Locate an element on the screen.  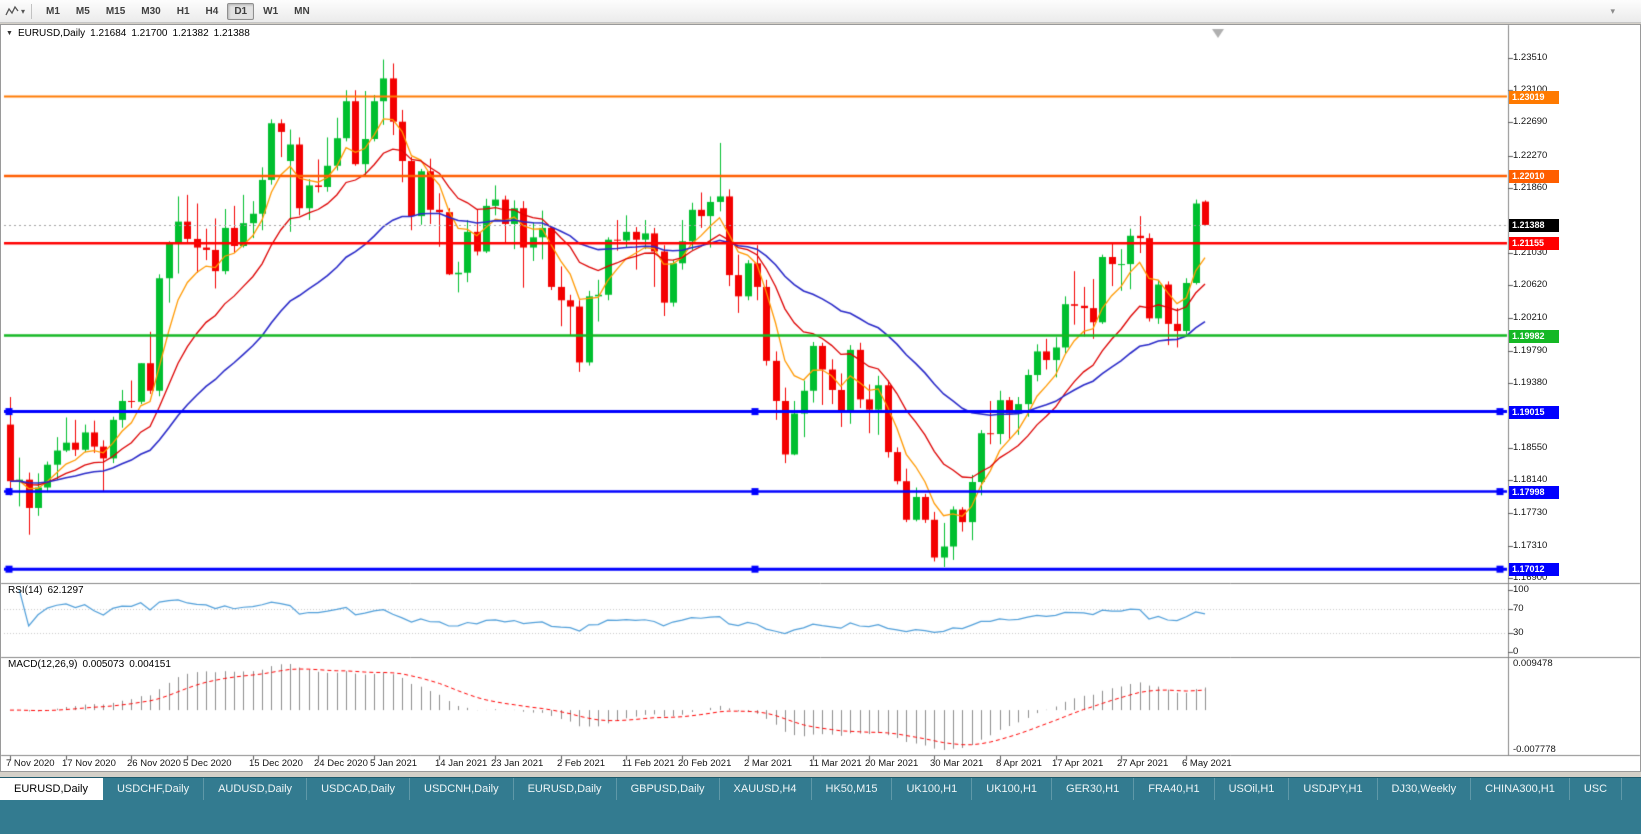
date-axis-label: 27 Apr 2021 is located at coordinates (1143, 763).